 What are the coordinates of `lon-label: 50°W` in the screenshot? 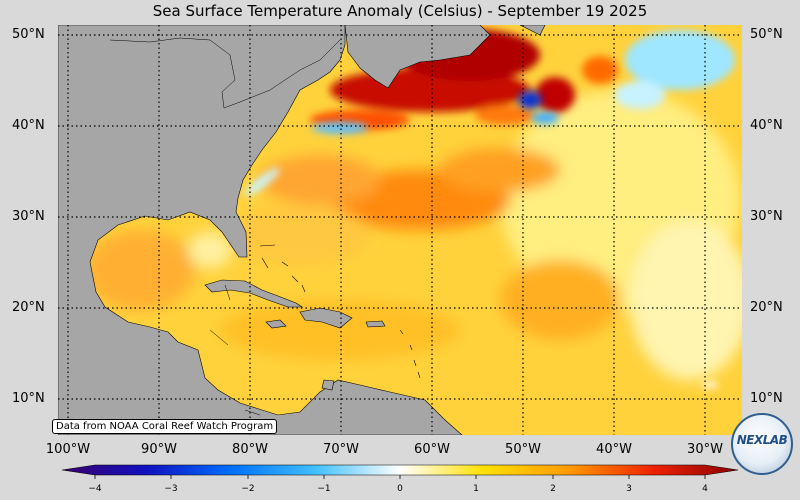 It's located at (523, 449).